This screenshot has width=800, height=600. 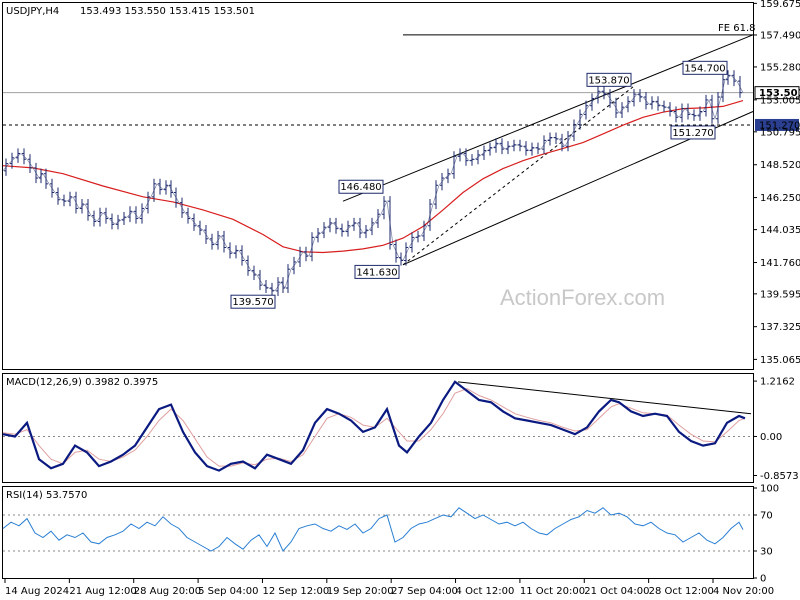 I want to click on rsi-line, so click(x=373, y=529).